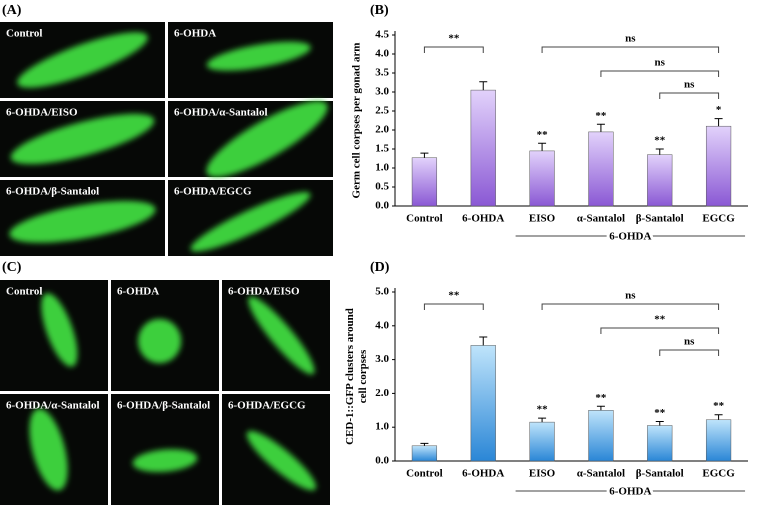 The height and width of the screenshot is (515, 758). I want to click on panel-label: (A), so click(12, 10).